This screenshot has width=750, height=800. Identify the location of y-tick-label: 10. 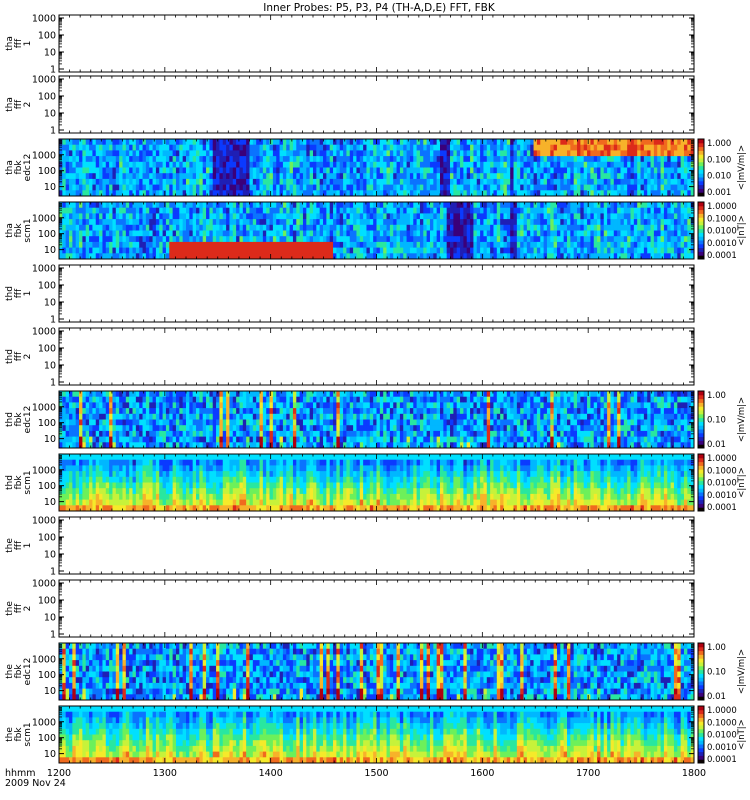
(50, 250).